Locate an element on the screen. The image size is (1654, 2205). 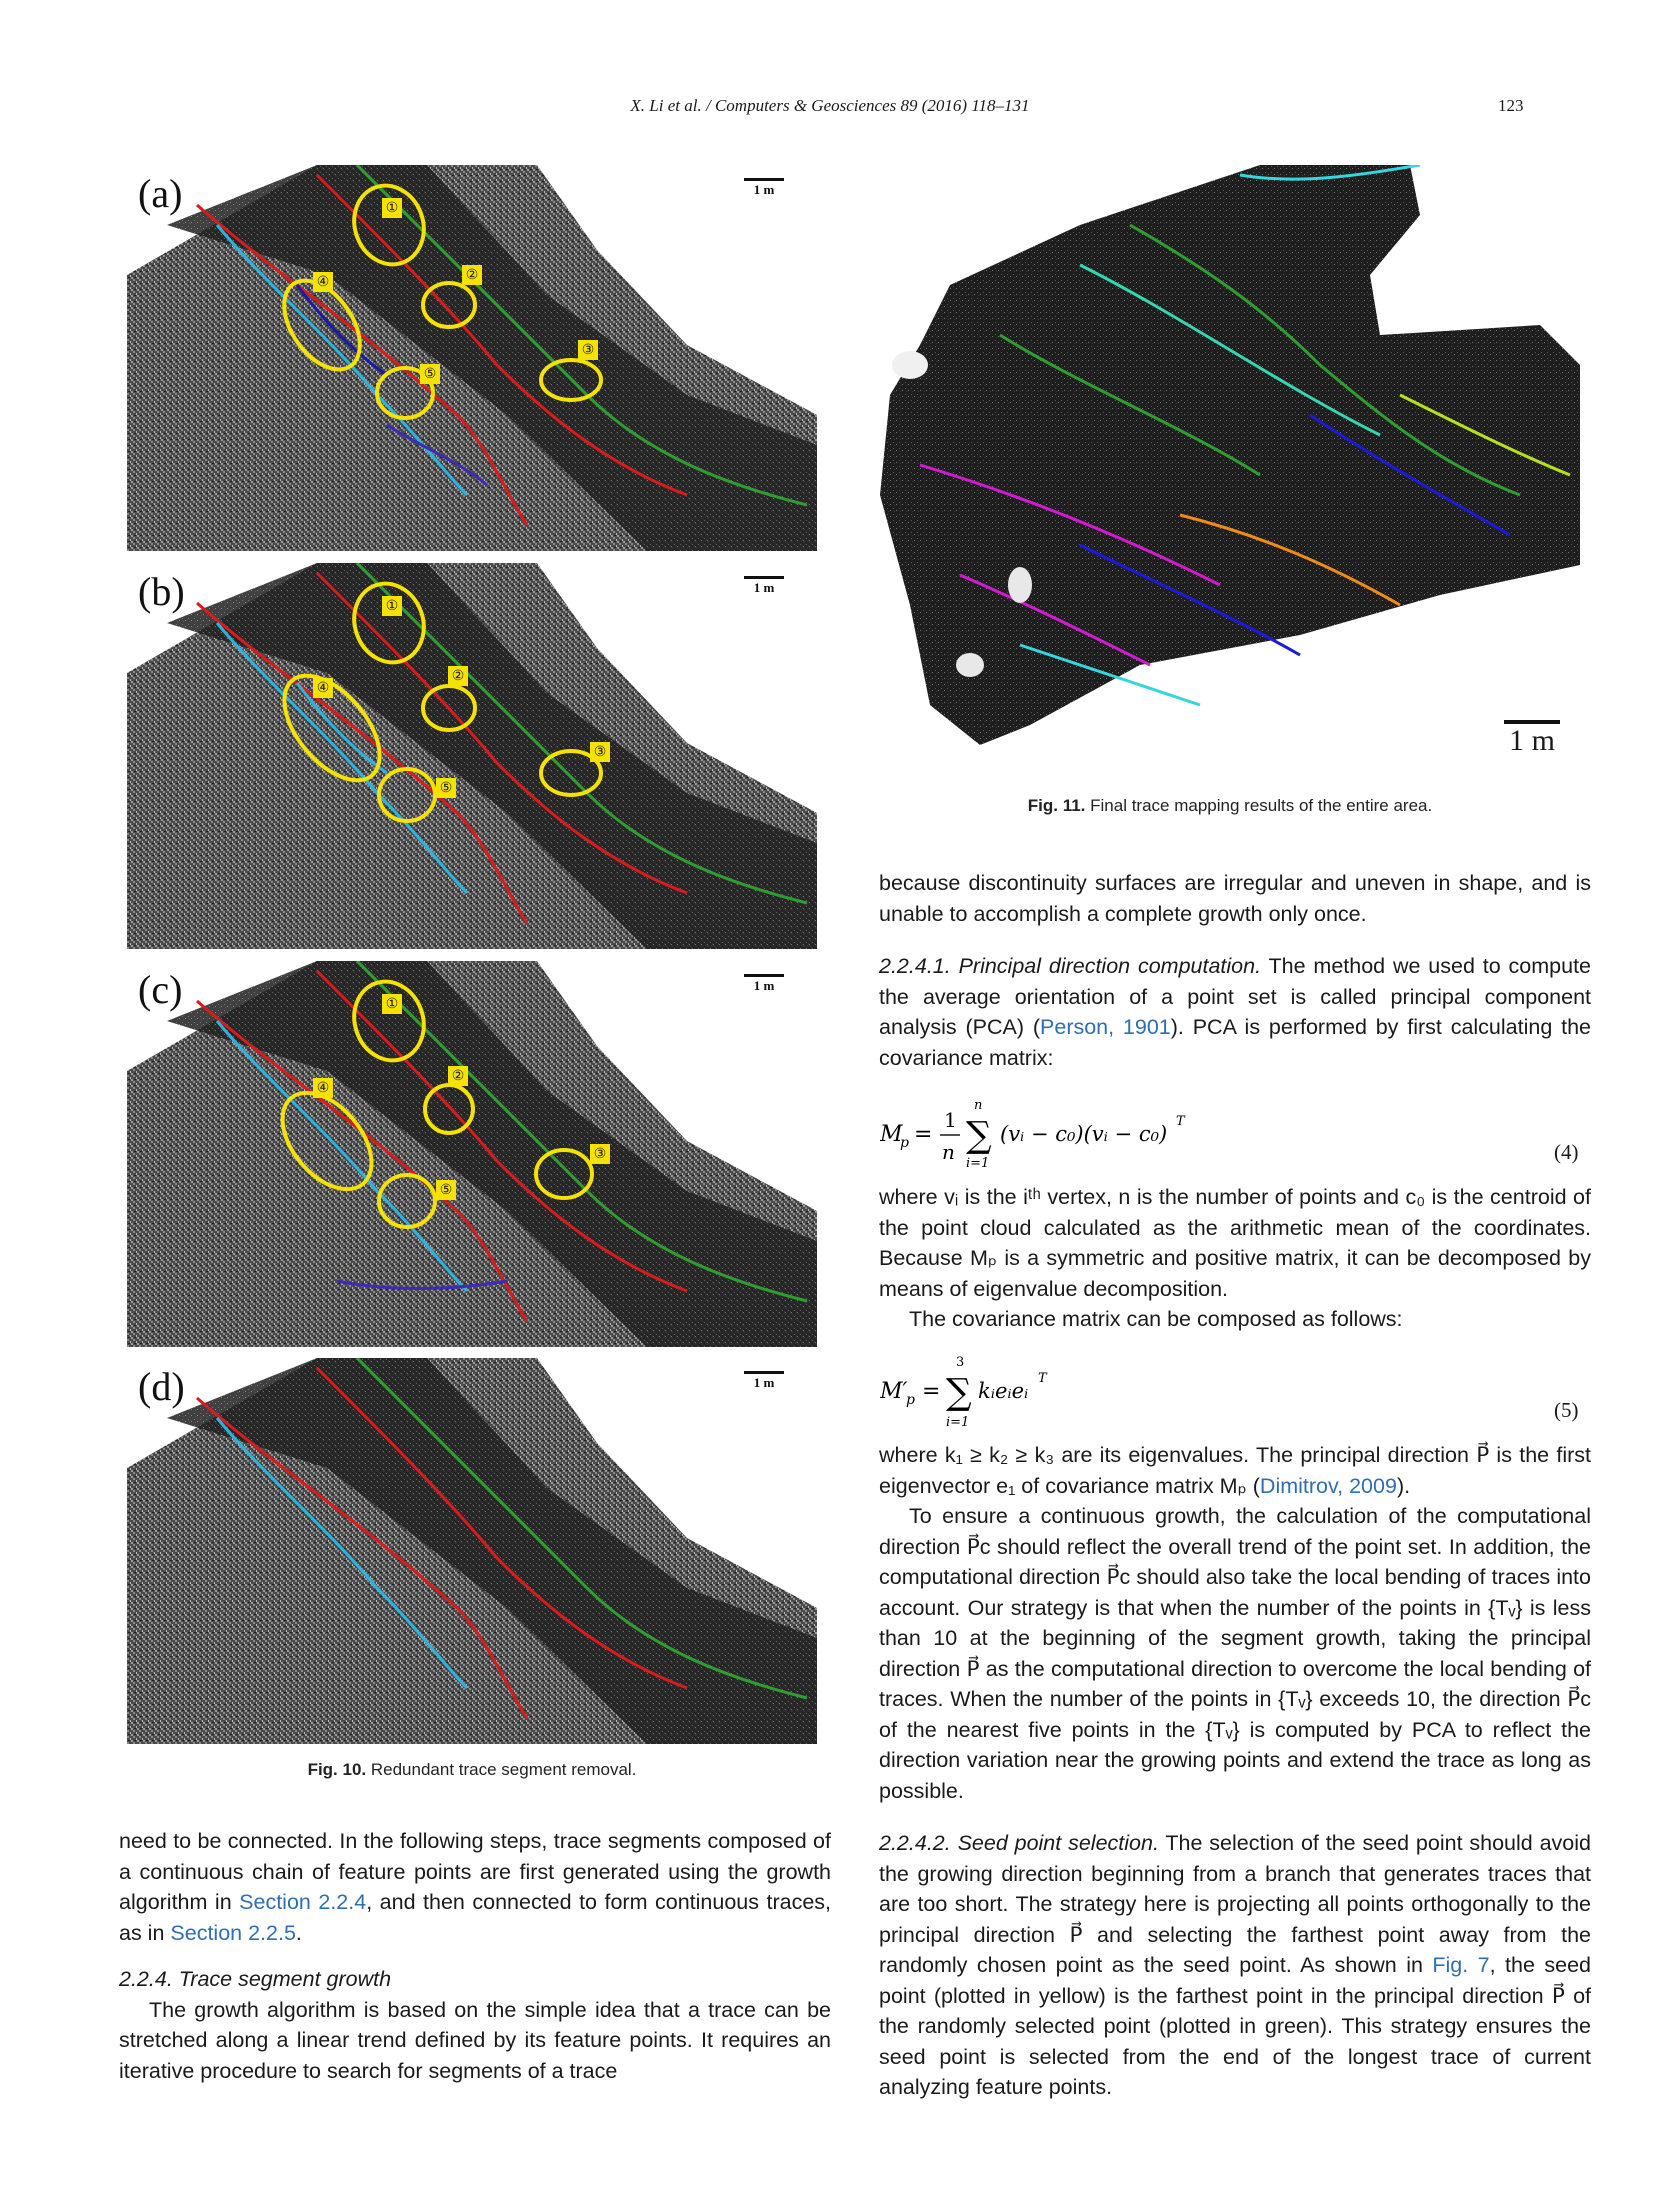
svg-text: 3 is located at coordinates (960, 1362).